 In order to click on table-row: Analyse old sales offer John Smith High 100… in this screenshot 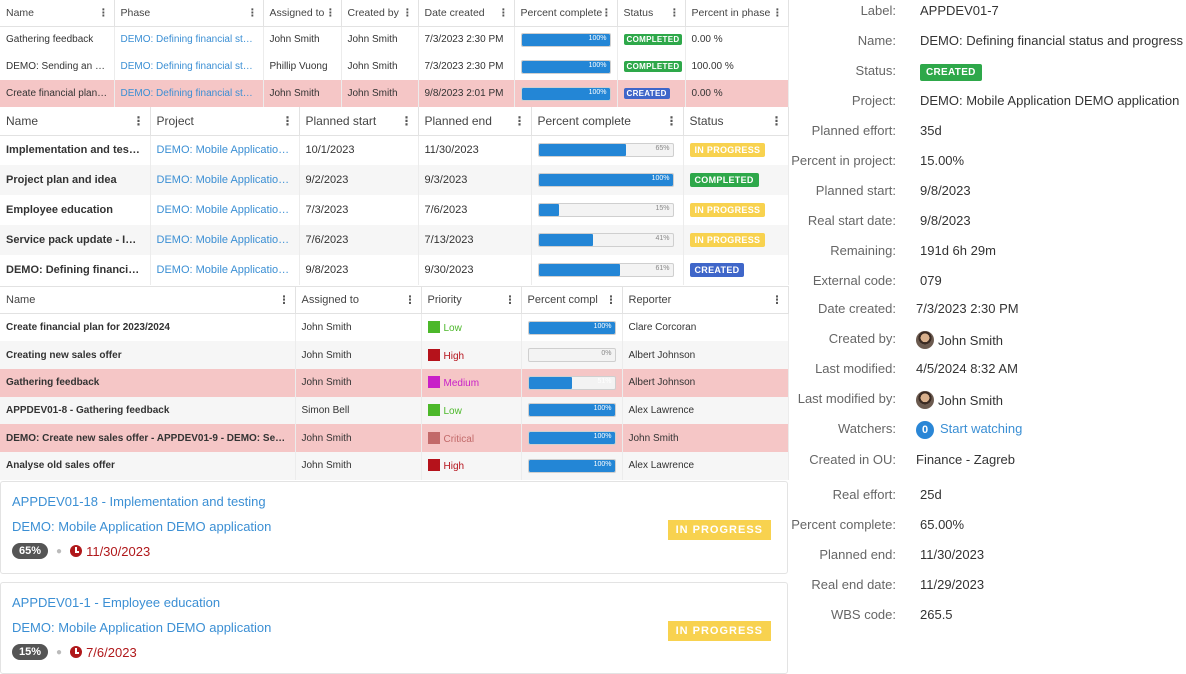, I will do `click(394, 465)`.